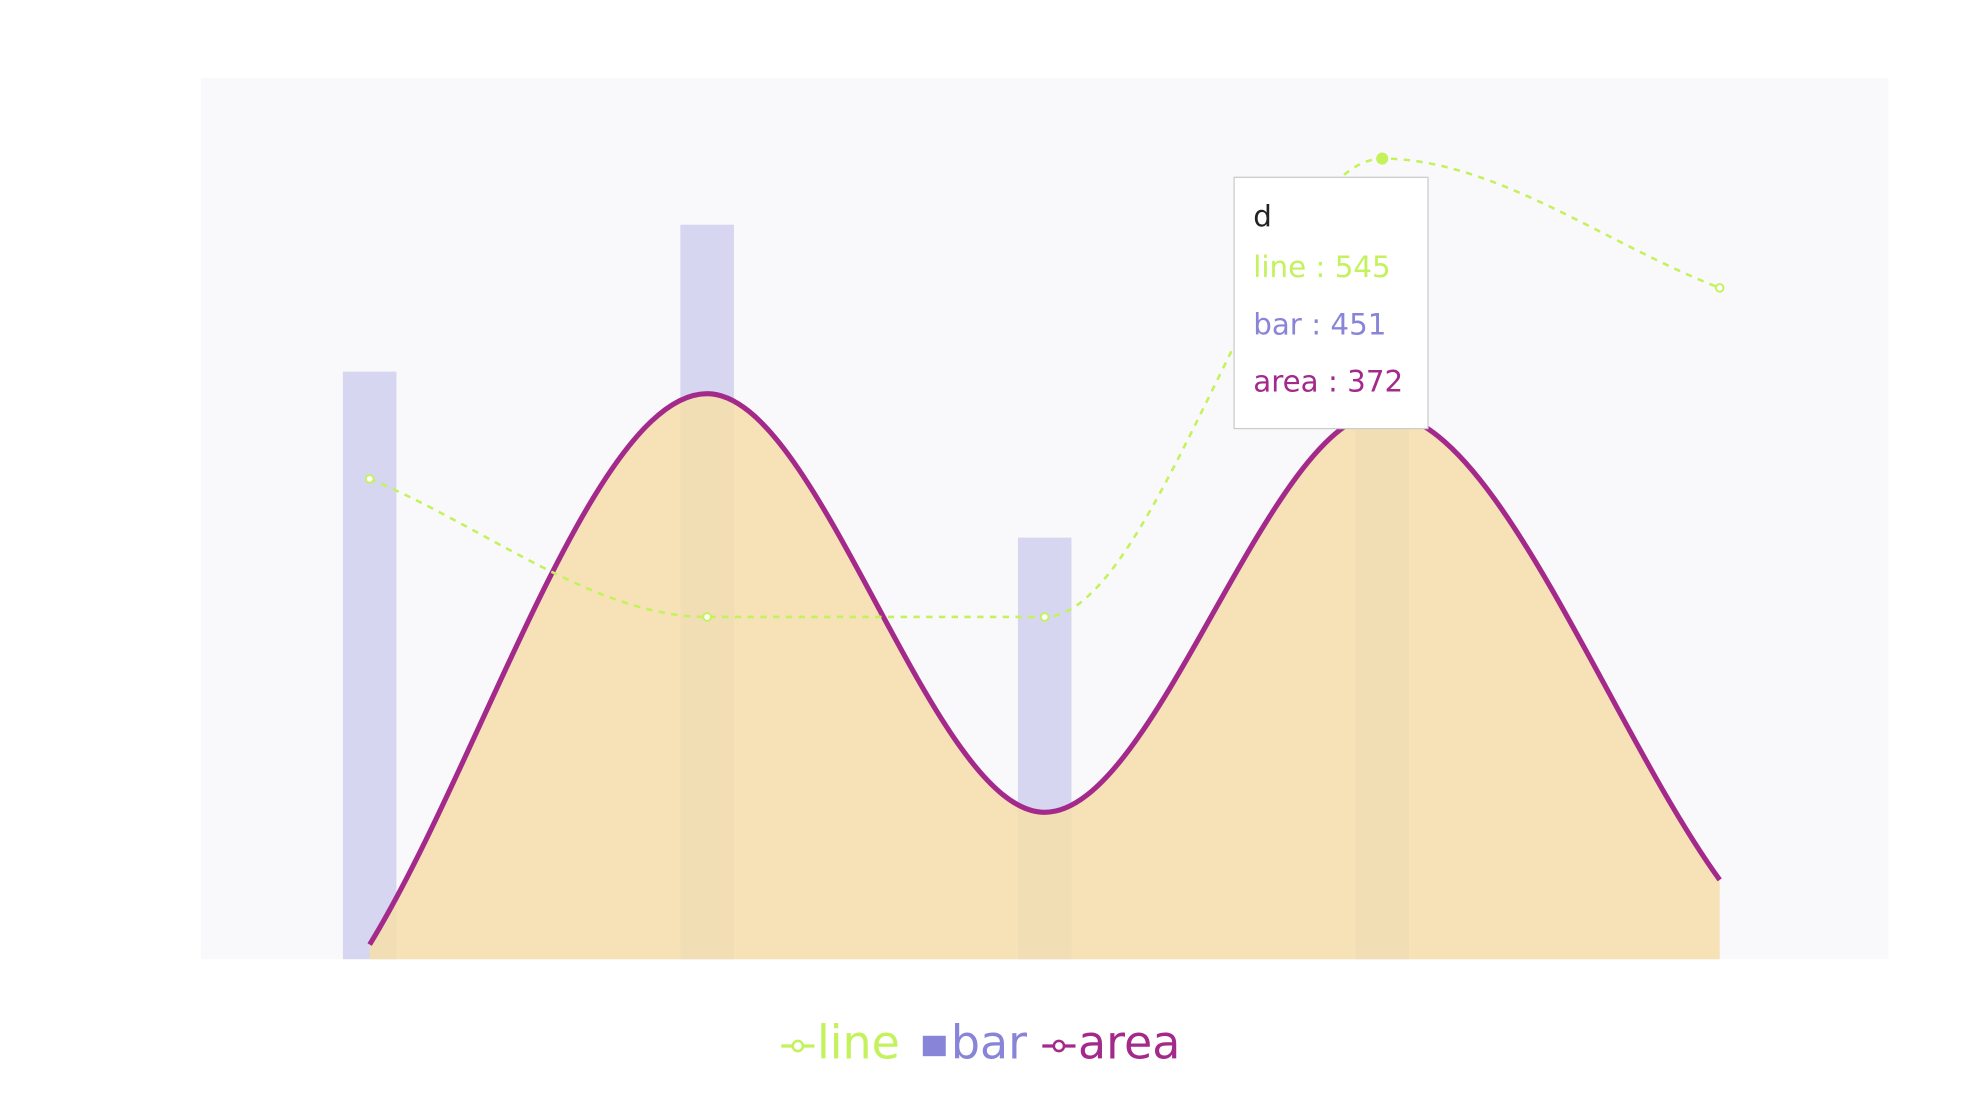 The image size is (1972, 1097). Describe the element at coordinates (1262, 217) in the screenshot. I see `tooltip-title: d` at that location.